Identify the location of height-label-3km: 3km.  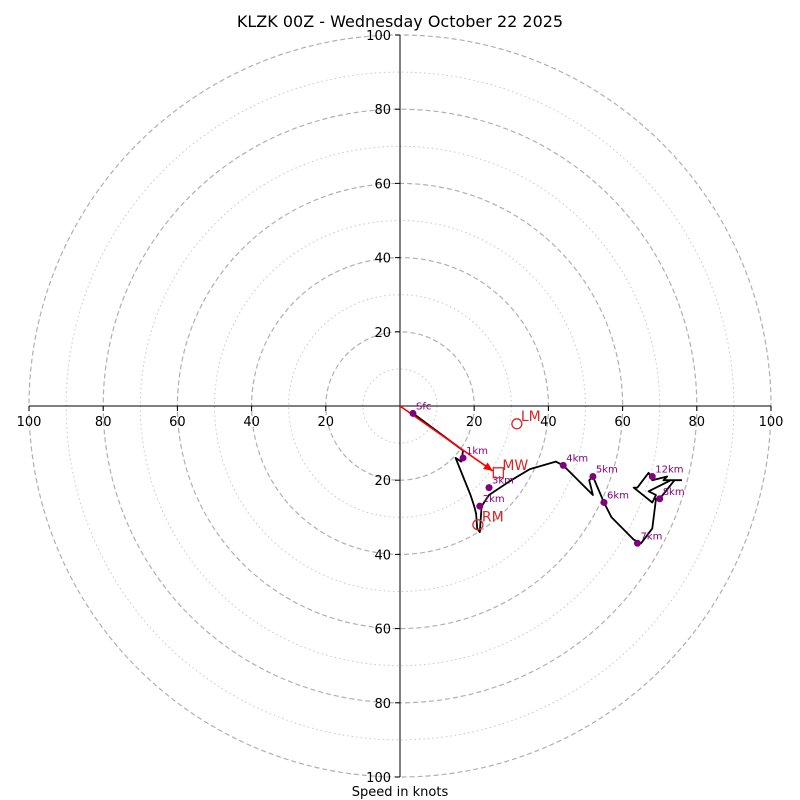
(503, 481).